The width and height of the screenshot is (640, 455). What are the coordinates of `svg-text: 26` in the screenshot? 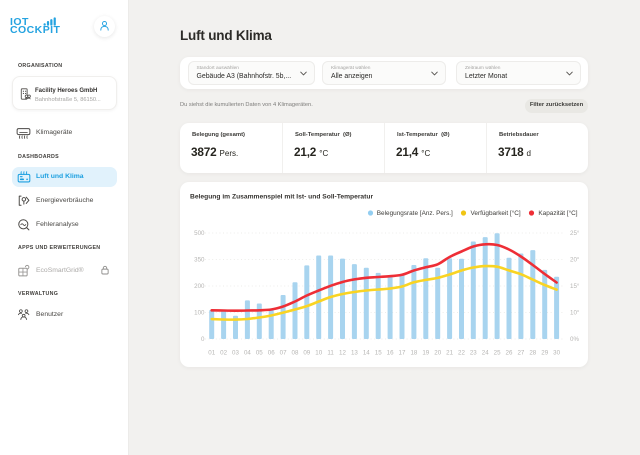 It's located at (509, 353).